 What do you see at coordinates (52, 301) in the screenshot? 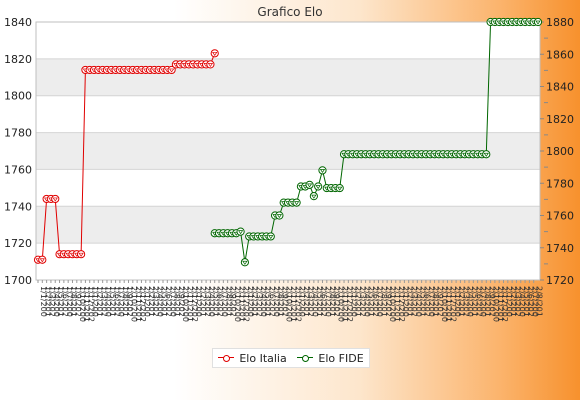
I see `x-tick-label: 1/3/202` at bounding box center [52, 301].